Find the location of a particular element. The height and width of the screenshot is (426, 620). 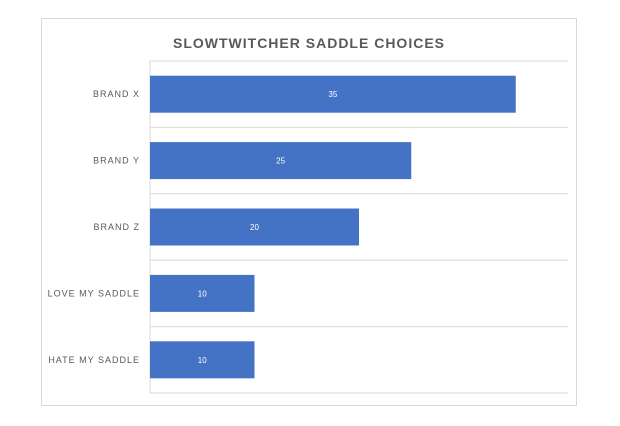

category-label: HATE MY SADDLE is located at coordinates (94, 360).